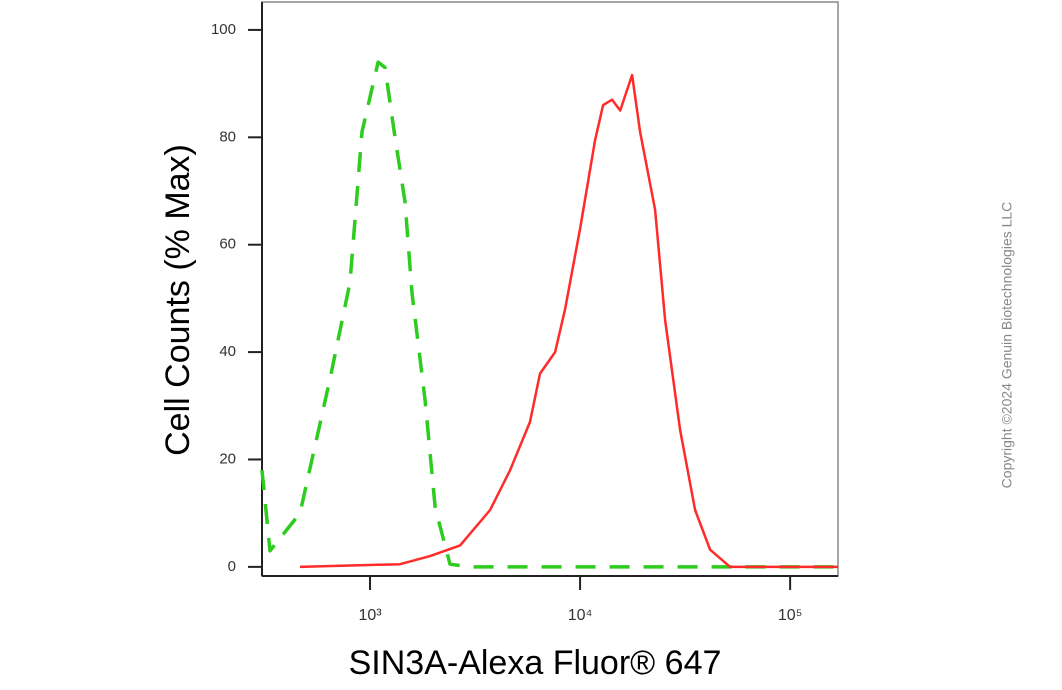 Image resolution: width=1062 pixels, height=690 pixels. I want to click on y-tick-label: 20, so click(227, 458).